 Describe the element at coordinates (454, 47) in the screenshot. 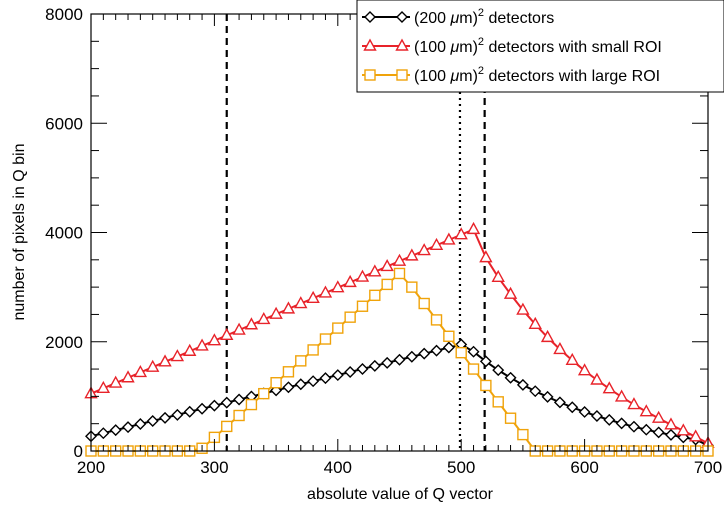

I see `legend-label-part: μ` at that location.